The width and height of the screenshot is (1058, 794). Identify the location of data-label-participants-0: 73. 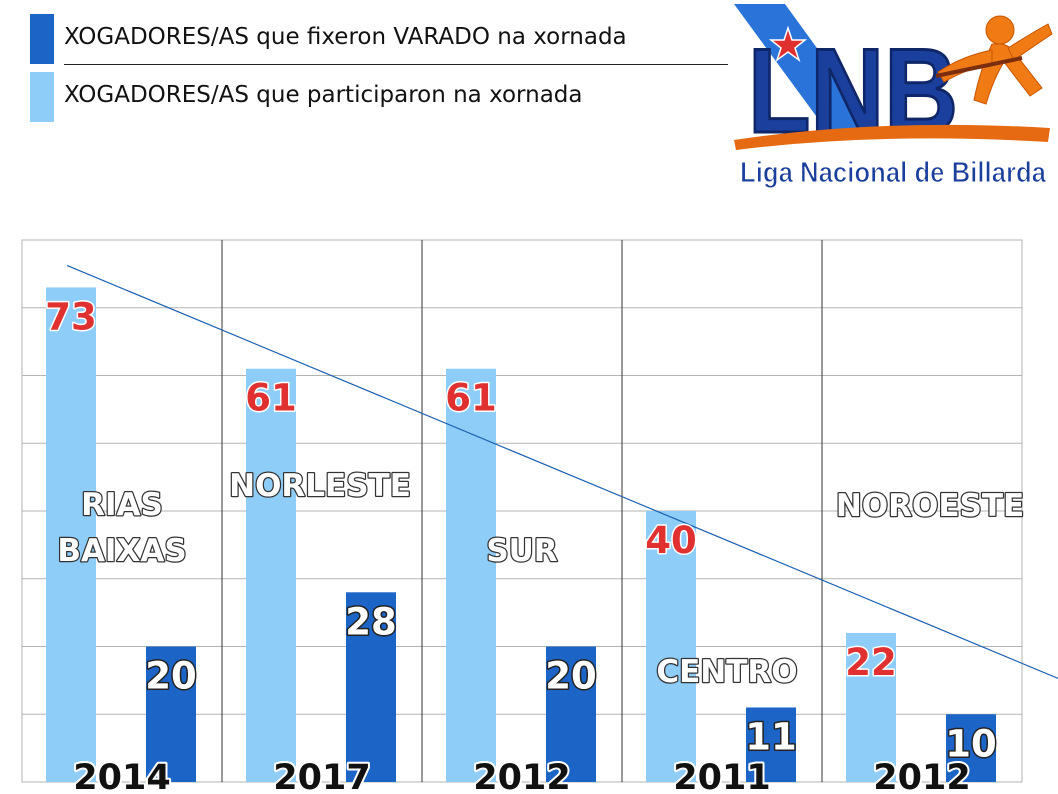
(71, 316).